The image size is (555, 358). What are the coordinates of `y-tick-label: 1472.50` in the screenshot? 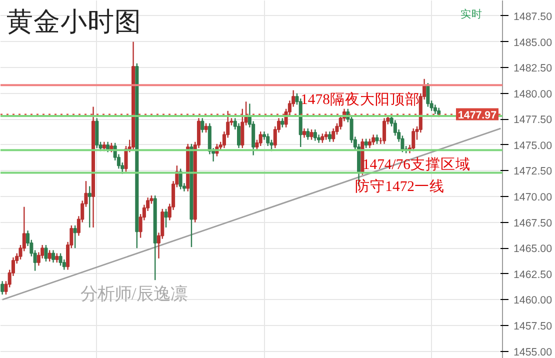 It's located at (533, 172).